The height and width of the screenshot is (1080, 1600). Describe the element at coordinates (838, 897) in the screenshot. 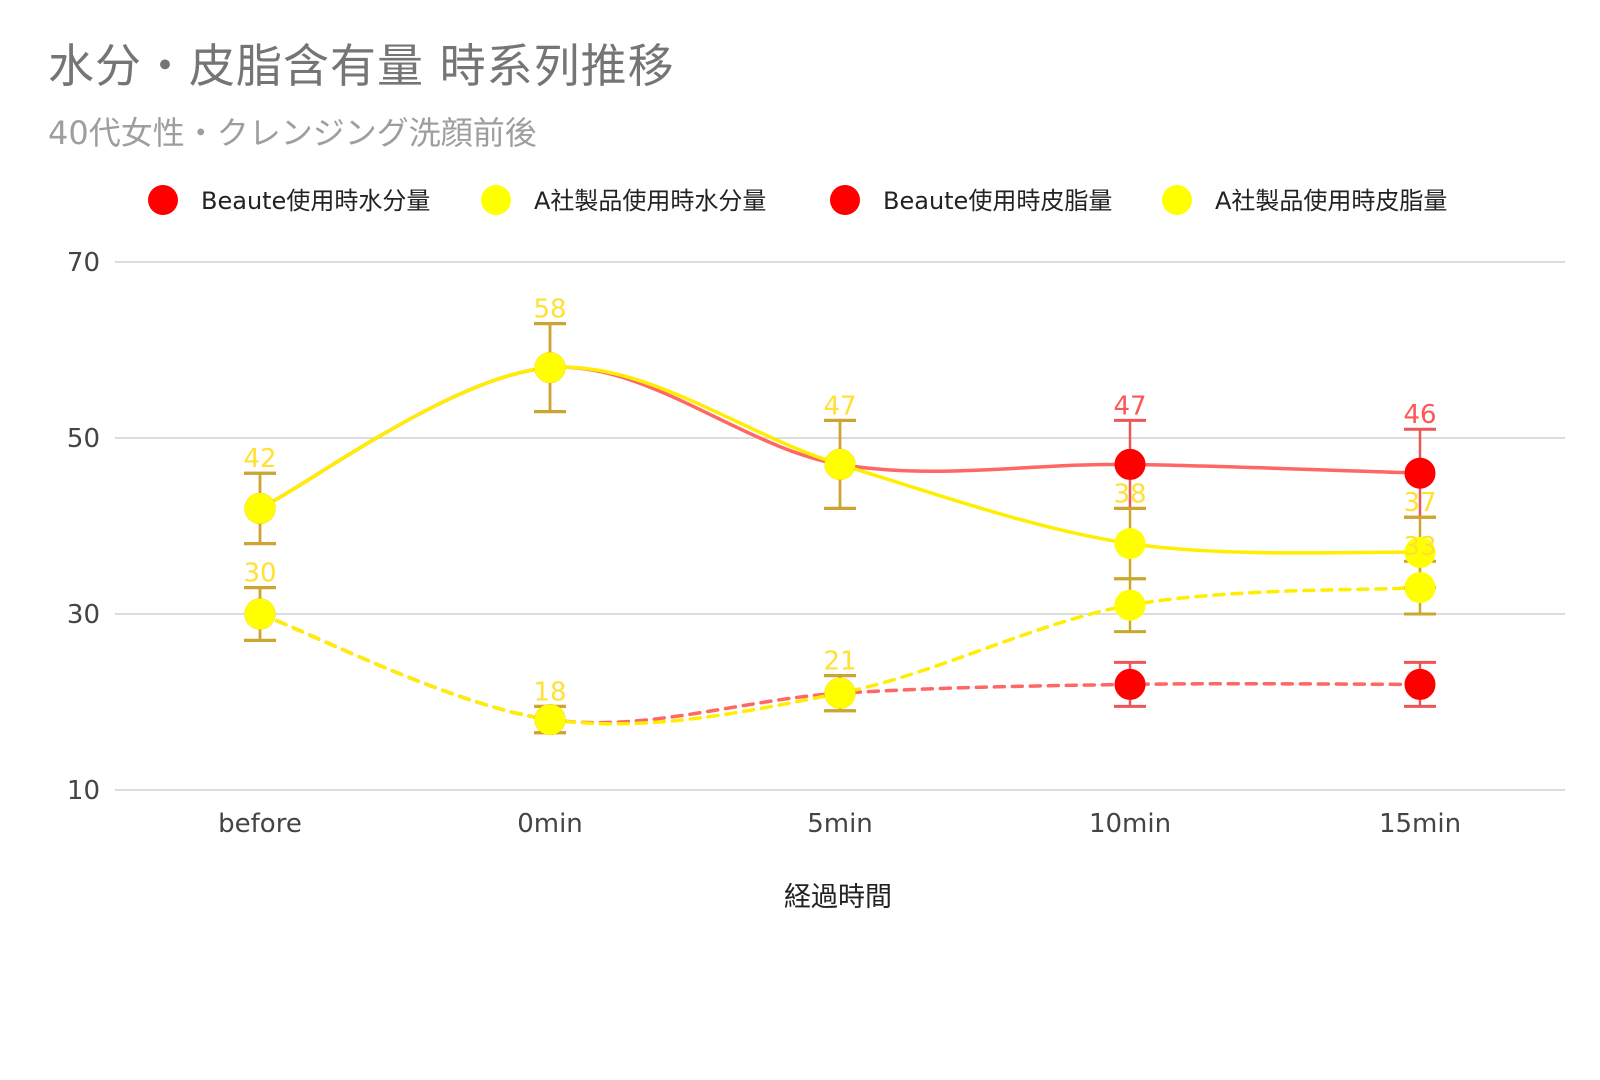

I see `x-axis-label: 経過時間` at that location.